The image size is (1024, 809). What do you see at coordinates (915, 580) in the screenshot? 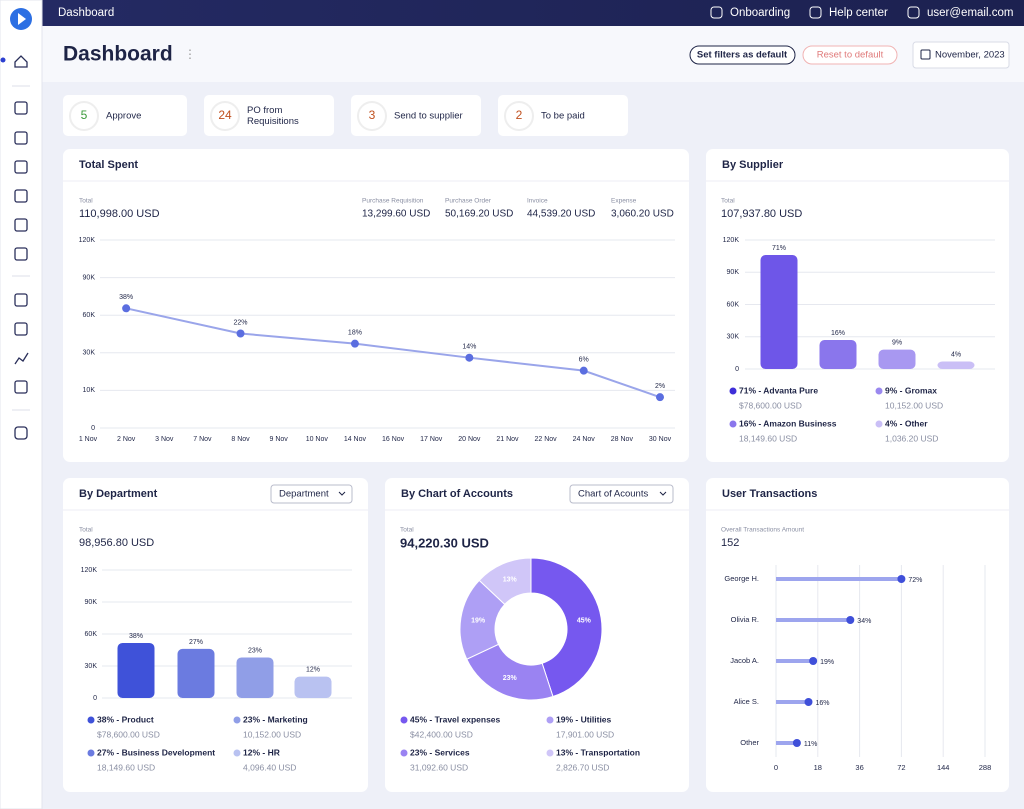
I see `bar-label: 72%` at bounding box center [915, 580].